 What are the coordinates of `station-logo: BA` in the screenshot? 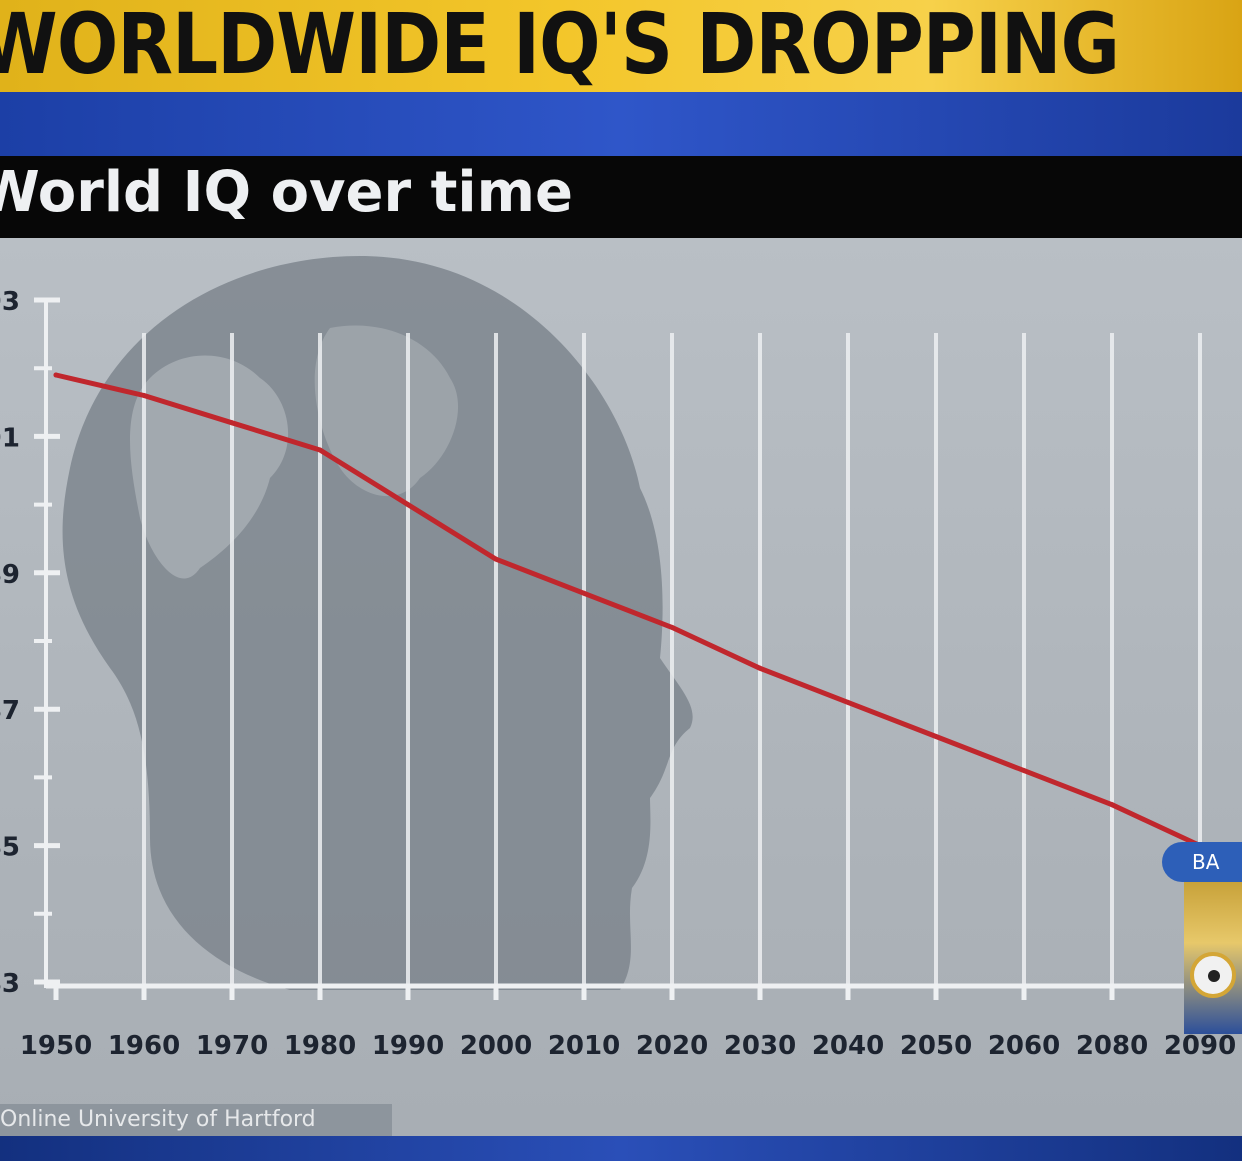 It's located at (1202, 938).